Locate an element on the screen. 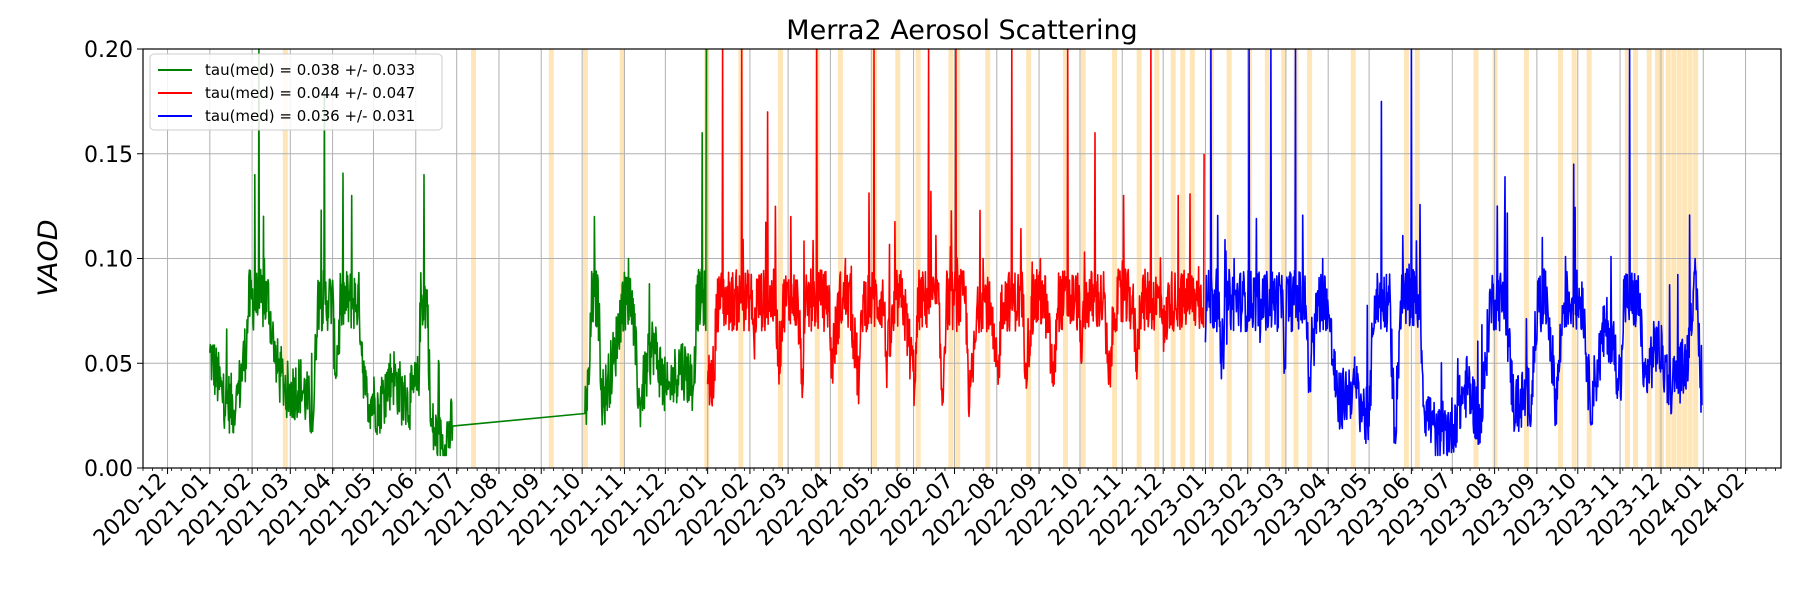 The image size is (1800, 600). y-axis: 0.00 0.05 0.10 0.15 0.20 is located at coordinates (113, 260).